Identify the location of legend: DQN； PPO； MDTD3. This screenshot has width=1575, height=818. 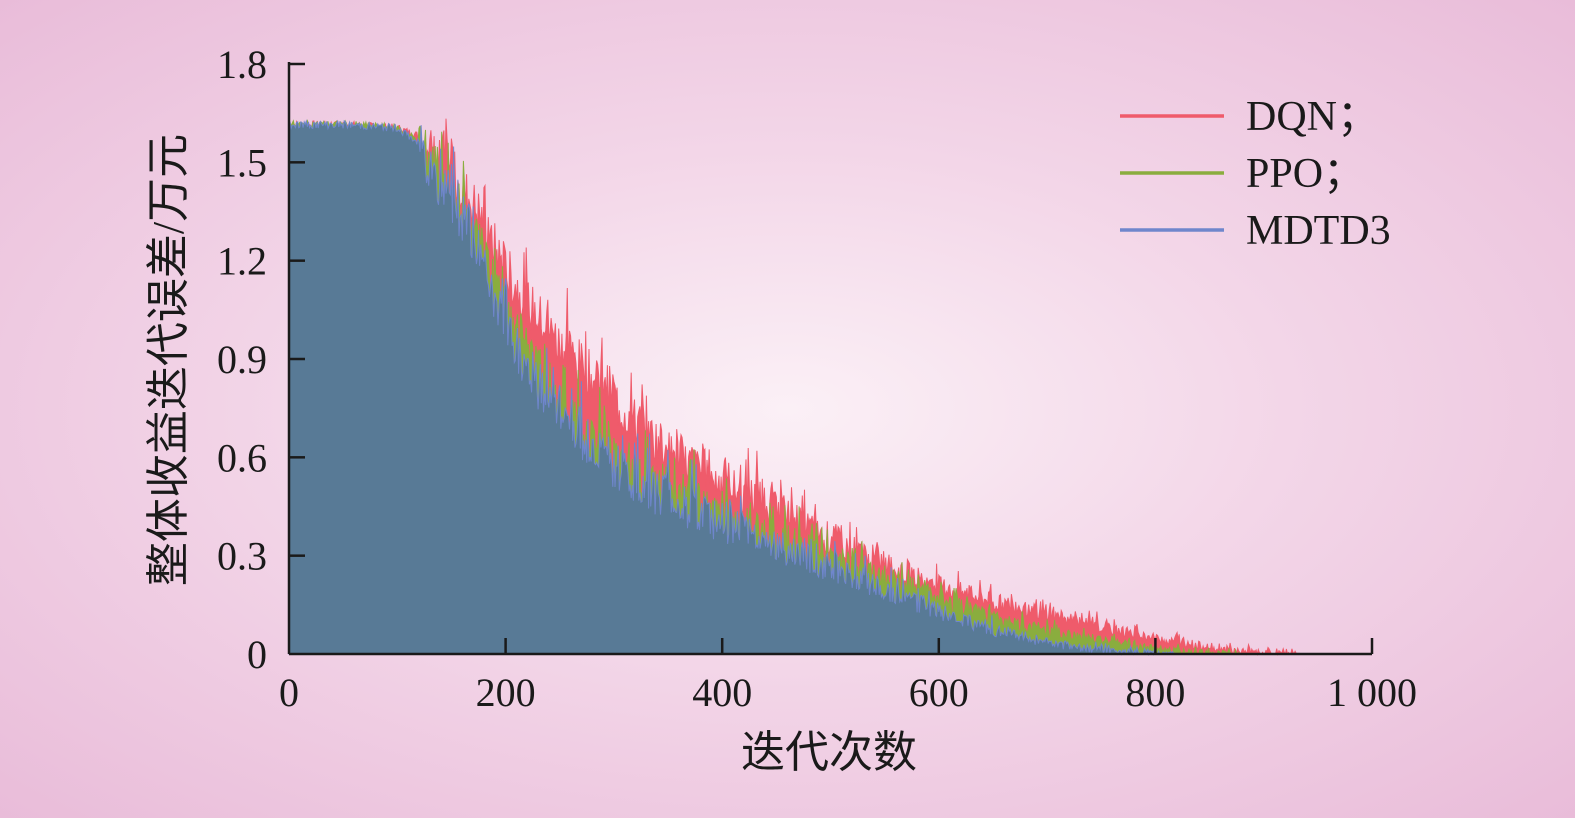
(1255, 174).